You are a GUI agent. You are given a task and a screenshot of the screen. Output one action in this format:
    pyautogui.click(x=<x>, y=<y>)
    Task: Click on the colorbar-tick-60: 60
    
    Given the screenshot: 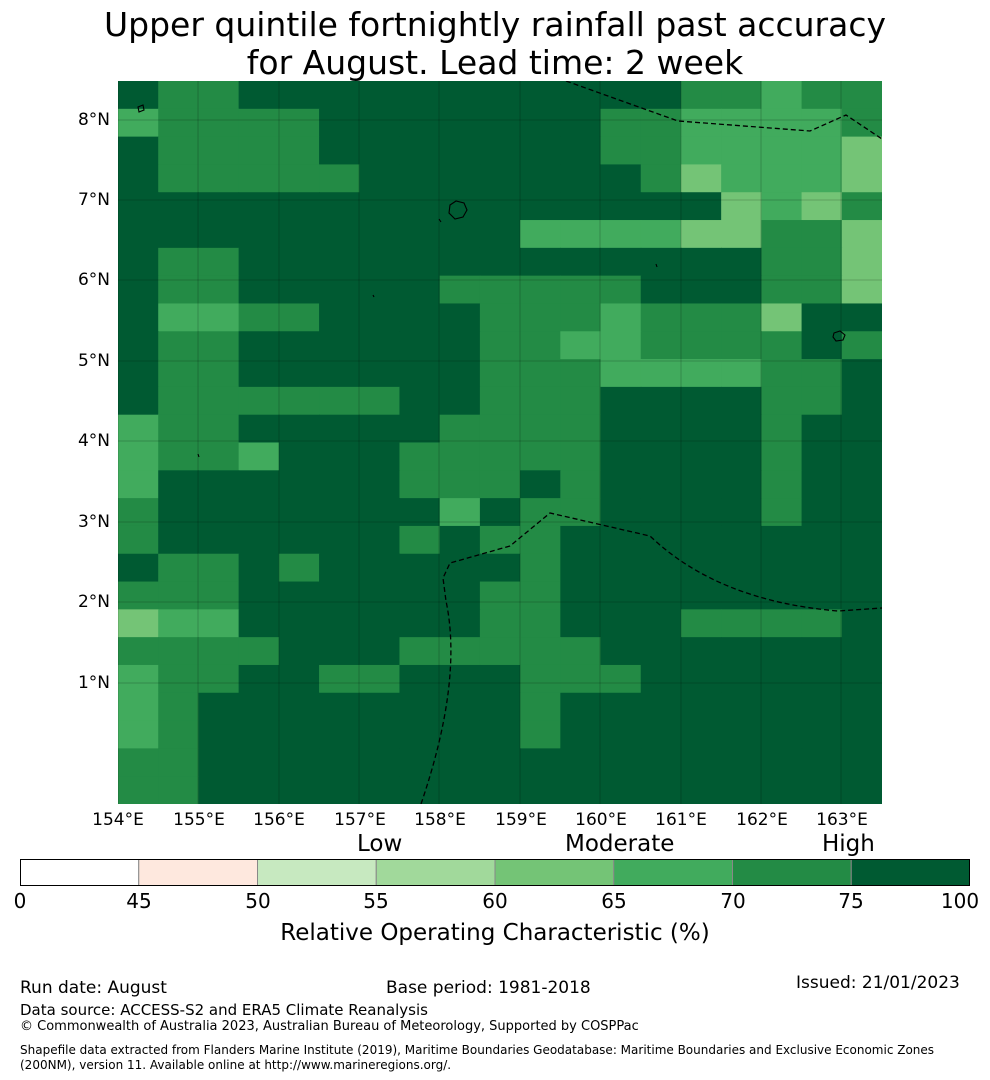 What is the action you would take?
    pyautogui.click(x=495, y=901)
    